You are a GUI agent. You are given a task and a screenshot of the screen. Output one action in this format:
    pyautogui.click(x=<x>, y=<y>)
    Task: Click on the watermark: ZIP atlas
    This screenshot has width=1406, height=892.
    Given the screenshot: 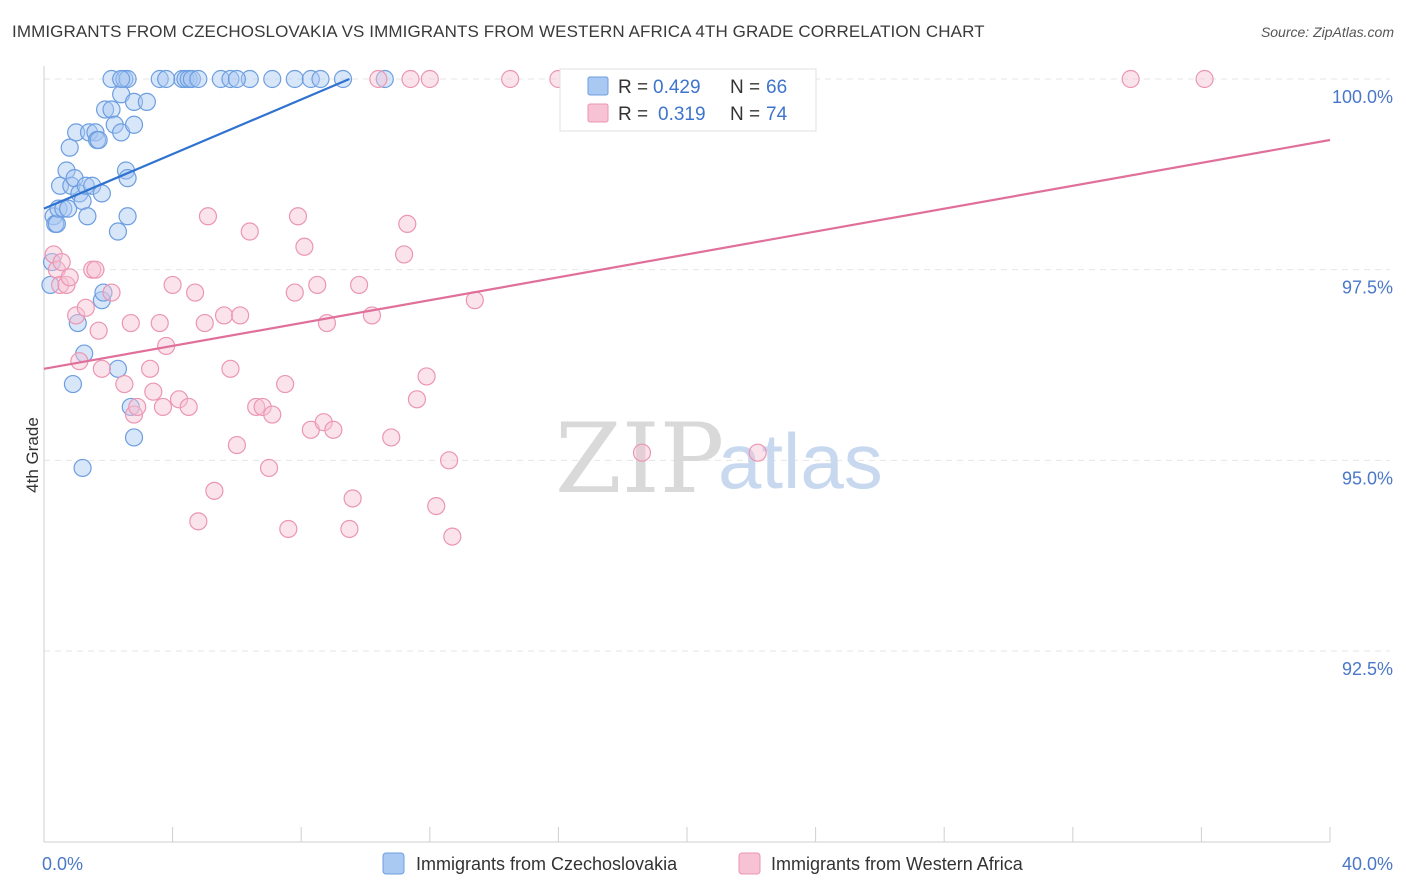 What is the action you would take?
    pyautogui.click(x=719, y=459)
    